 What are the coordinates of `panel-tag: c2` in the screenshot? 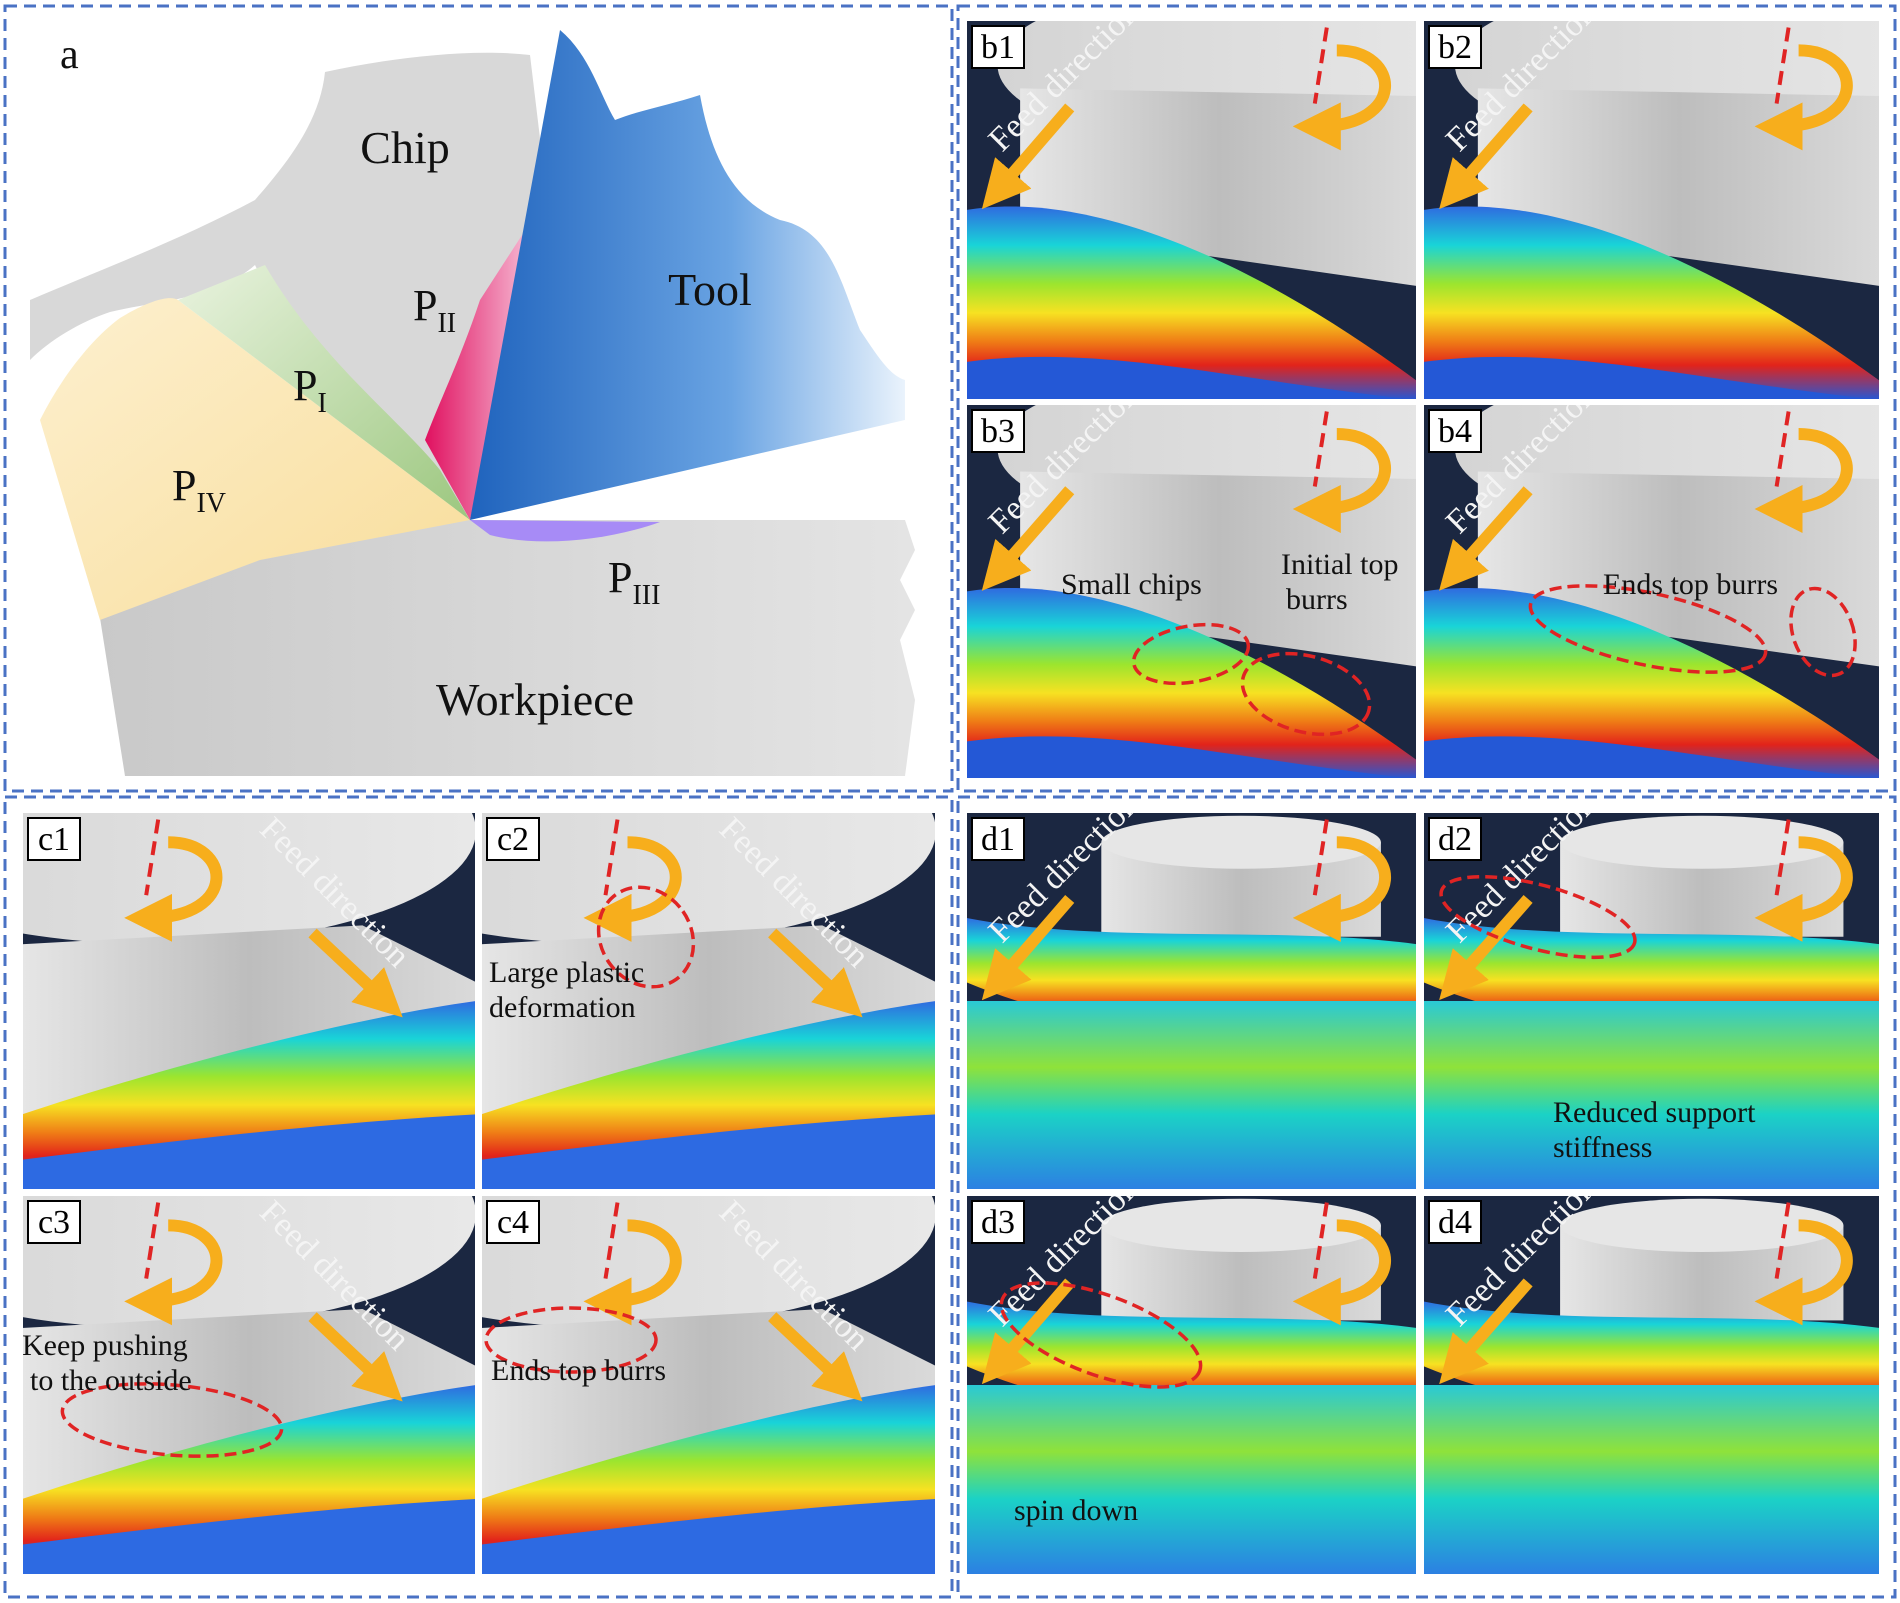 It's located at (513, 839).